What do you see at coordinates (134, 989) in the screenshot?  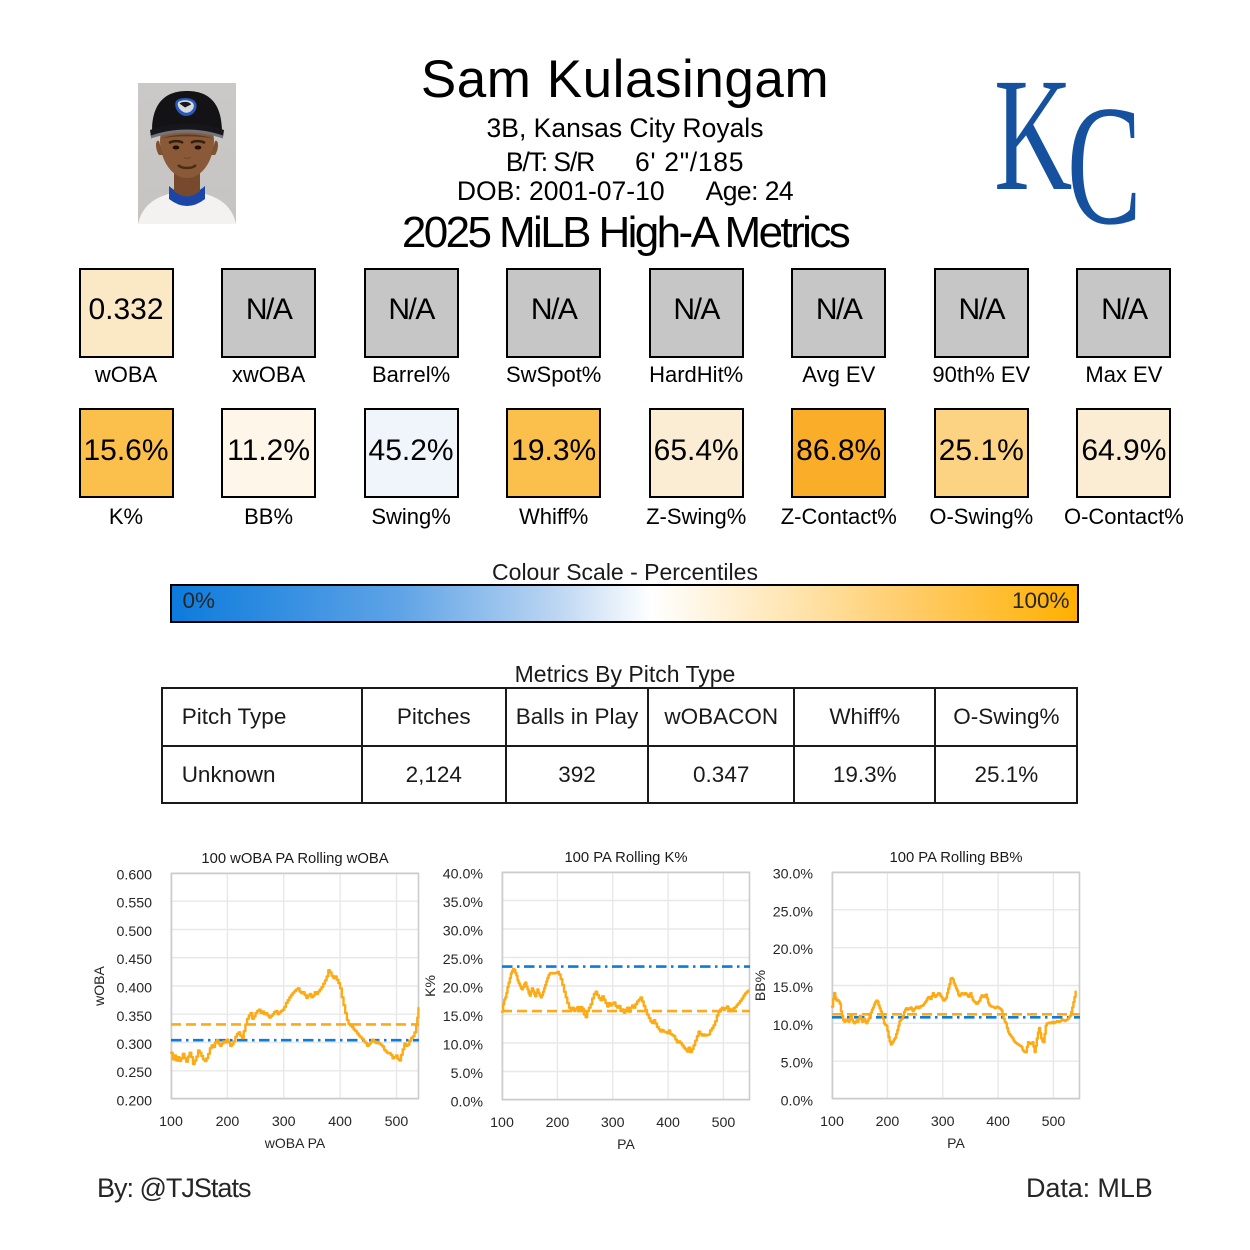 I see `svg-text: 0.400` at bounding box center [134, 989].